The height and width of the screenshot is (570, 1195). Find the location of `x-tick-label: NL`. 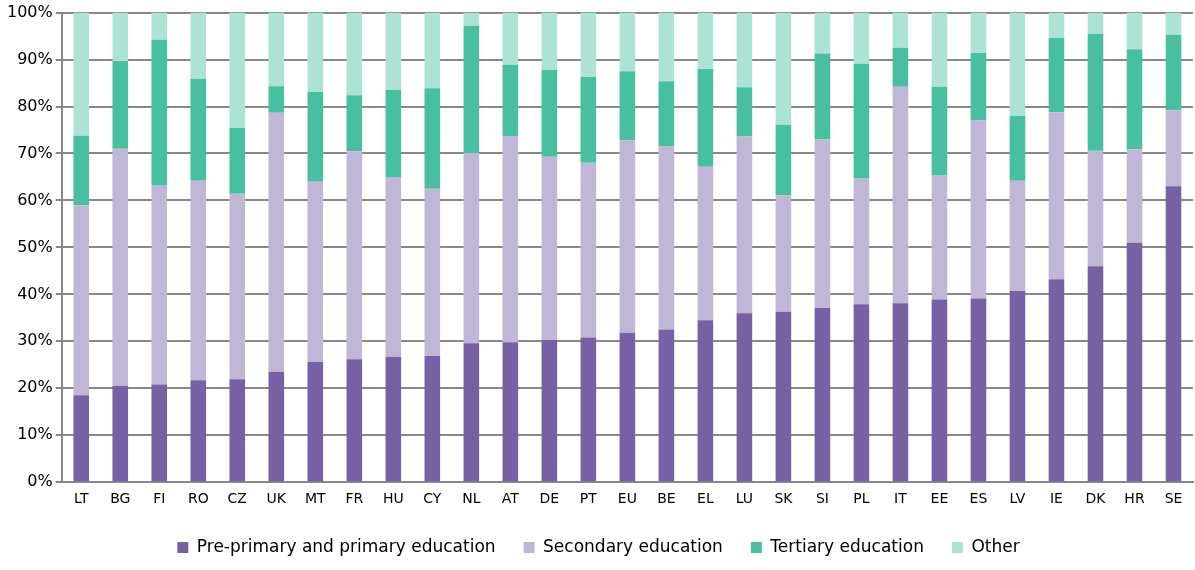

x-tick-label: NL is located at coordinates (471, 498).